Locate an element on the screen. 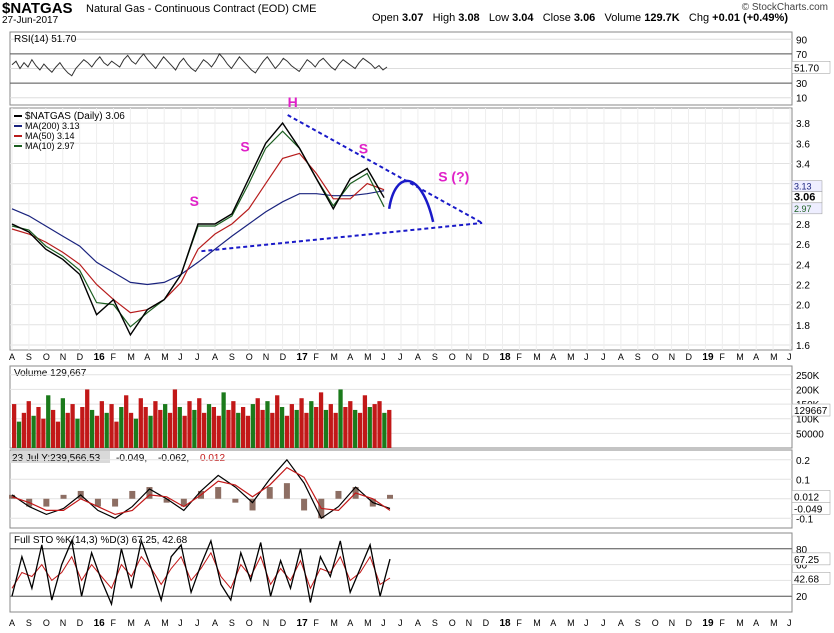  volume-value-box is located at coordinates (811, 410).